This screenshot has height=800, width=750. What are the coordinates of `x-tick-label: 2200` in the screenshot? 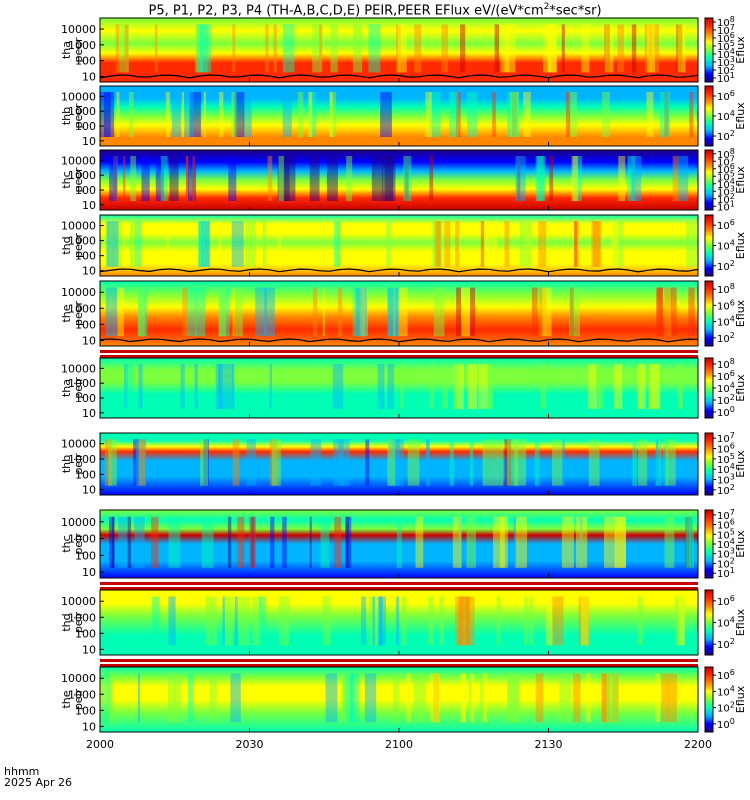 It's located at (698, 744).